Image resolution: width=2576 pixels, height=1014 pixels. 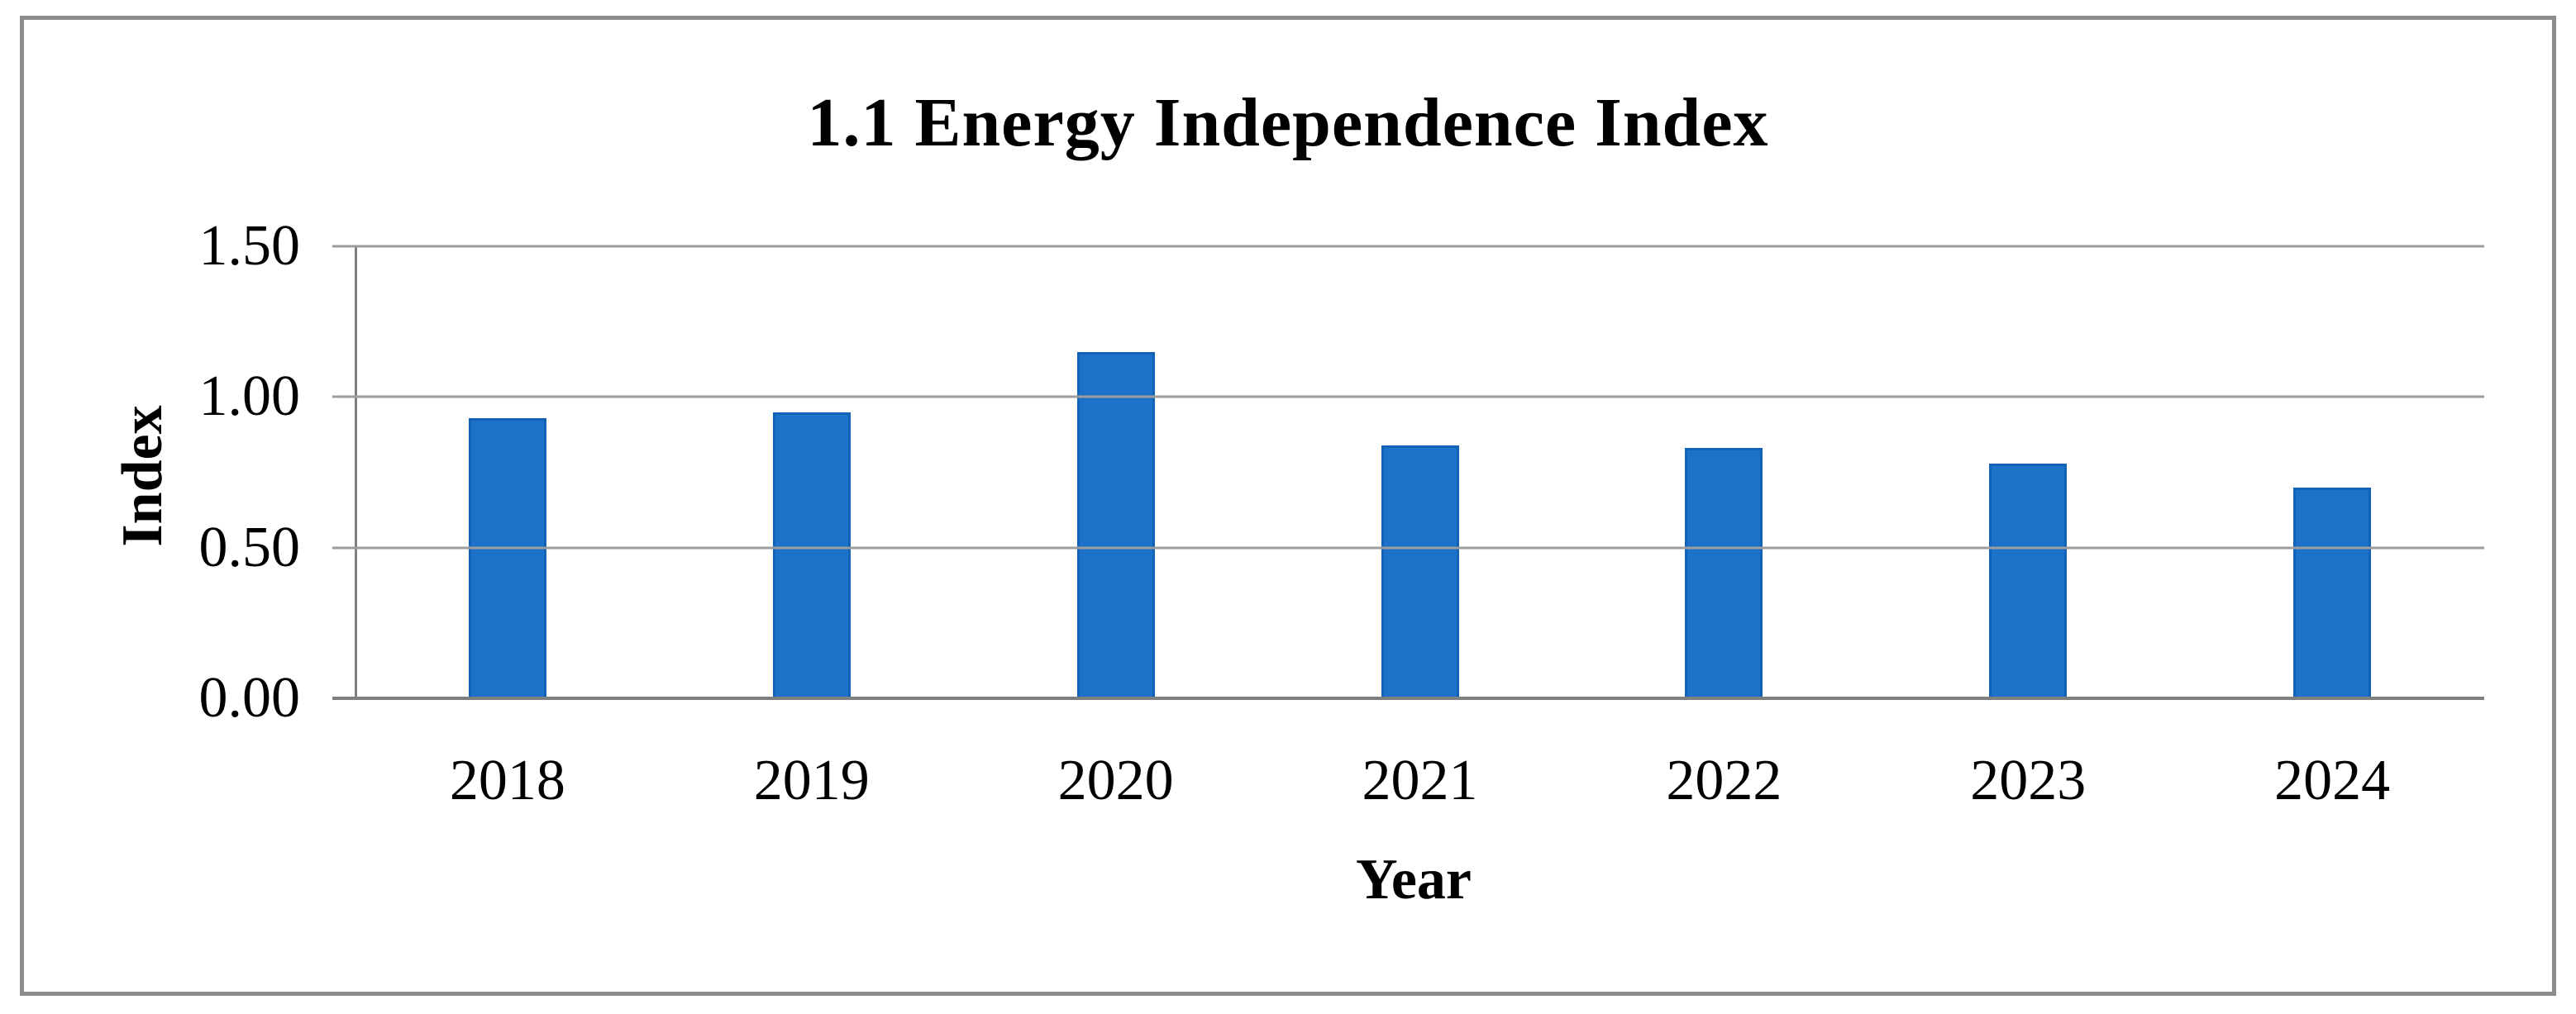 I want to click on y-tick-label: 0.50, so click(x=249, y=547).